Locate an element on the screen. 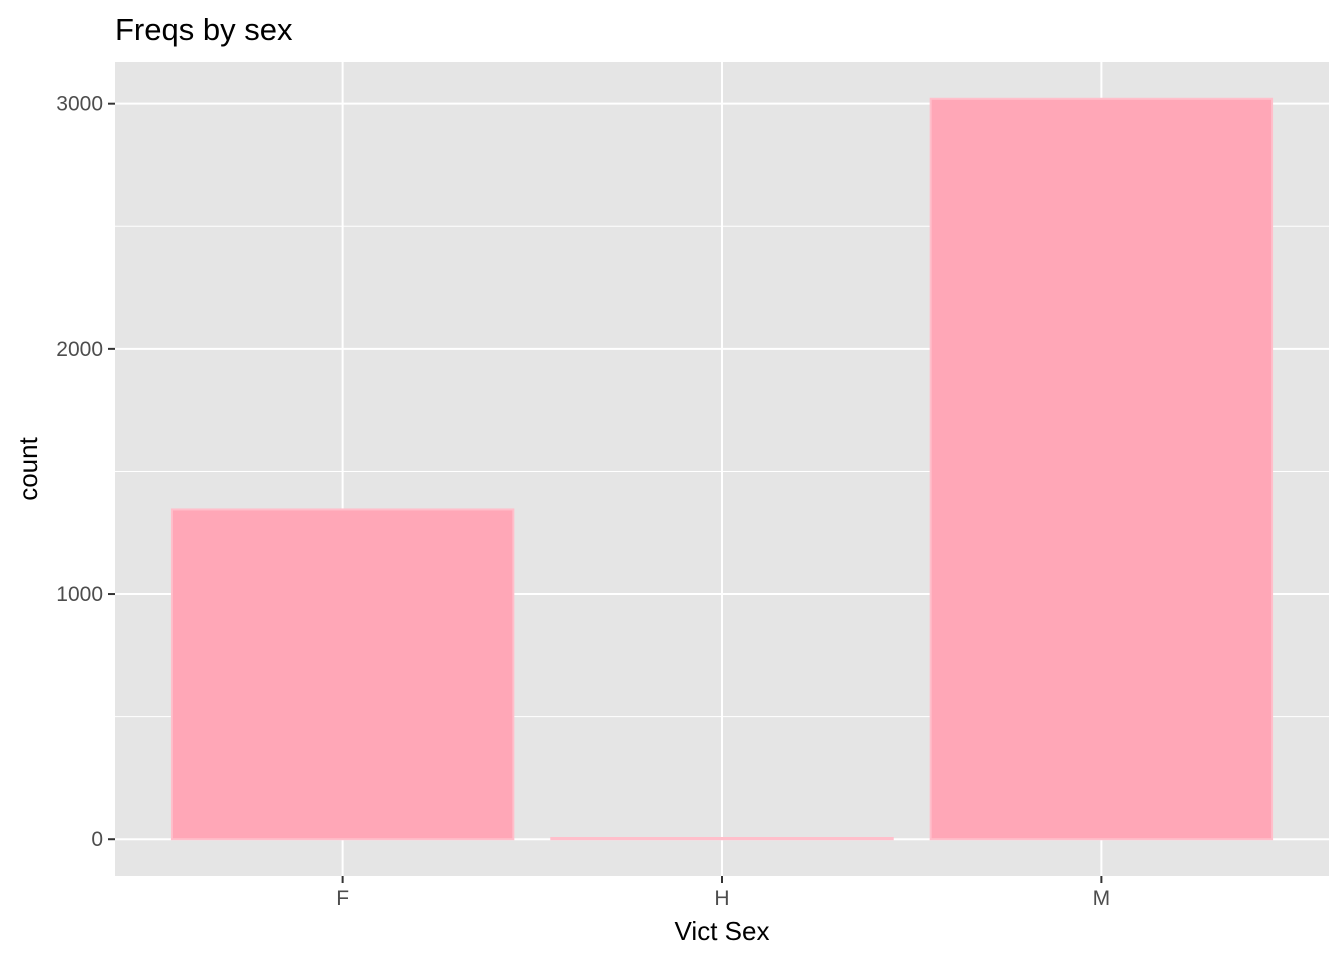  bar-F is located at coordinates (342, 674).